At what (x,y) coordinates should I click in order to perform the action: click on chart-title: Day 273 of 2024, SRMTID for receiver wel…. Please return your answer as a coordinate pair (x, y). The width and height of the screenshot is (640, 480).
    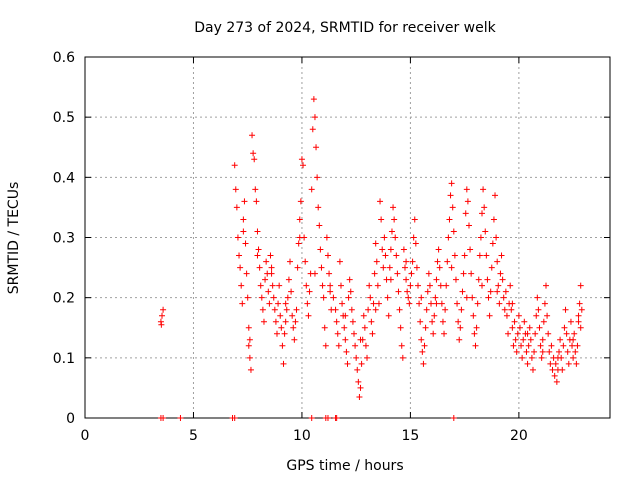
    Looking at the image, I should click on (345, 28).